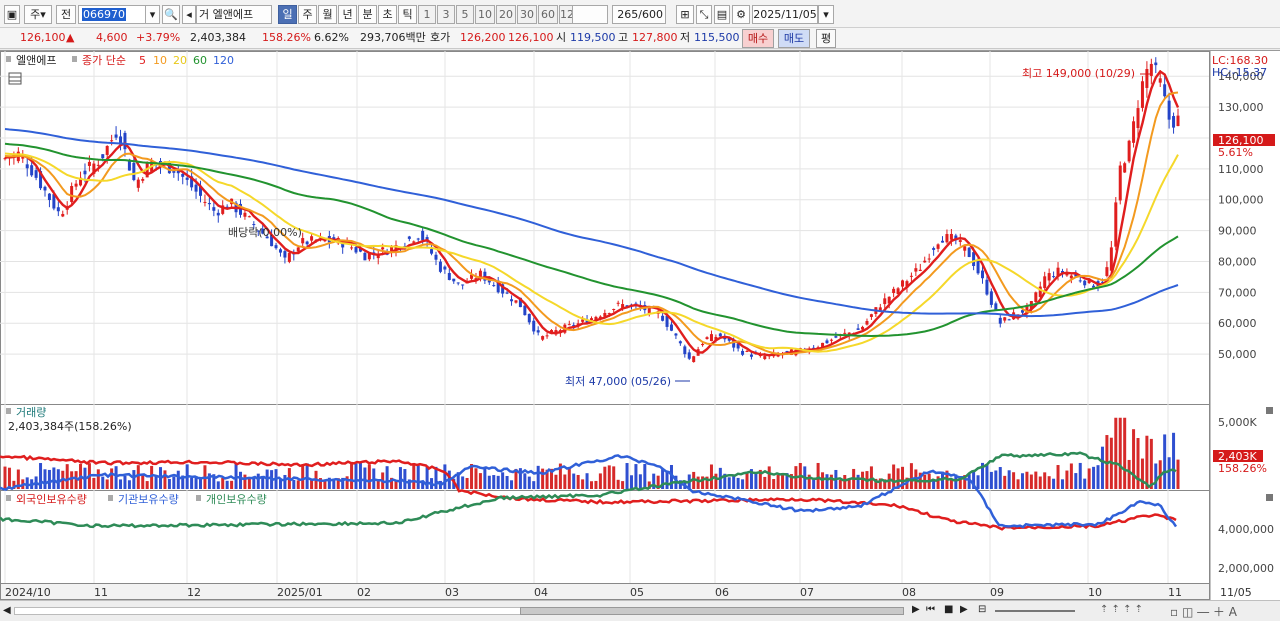 This screenshot has width=1280, height=621. I want to click on draw-tool-icon: ⤡, so click(704, 14).